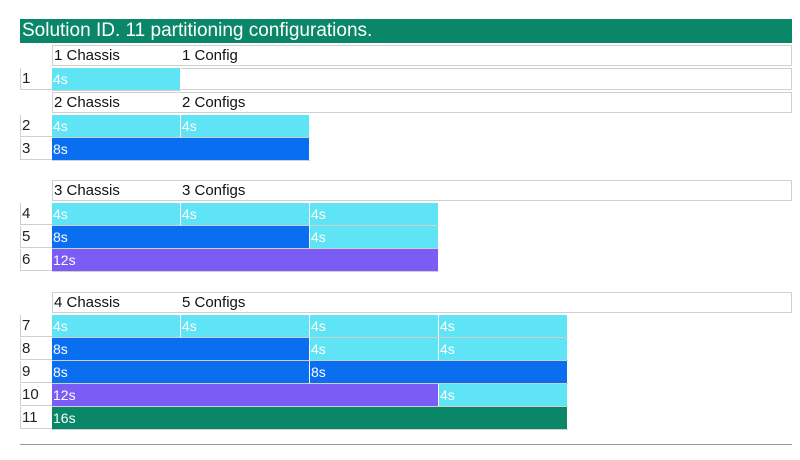 This screenshot has height=460, width=800. What do you see at coordinates (36, 395) in the screenshot?
I see `row-number: 10` at bounding box center [36, 395].